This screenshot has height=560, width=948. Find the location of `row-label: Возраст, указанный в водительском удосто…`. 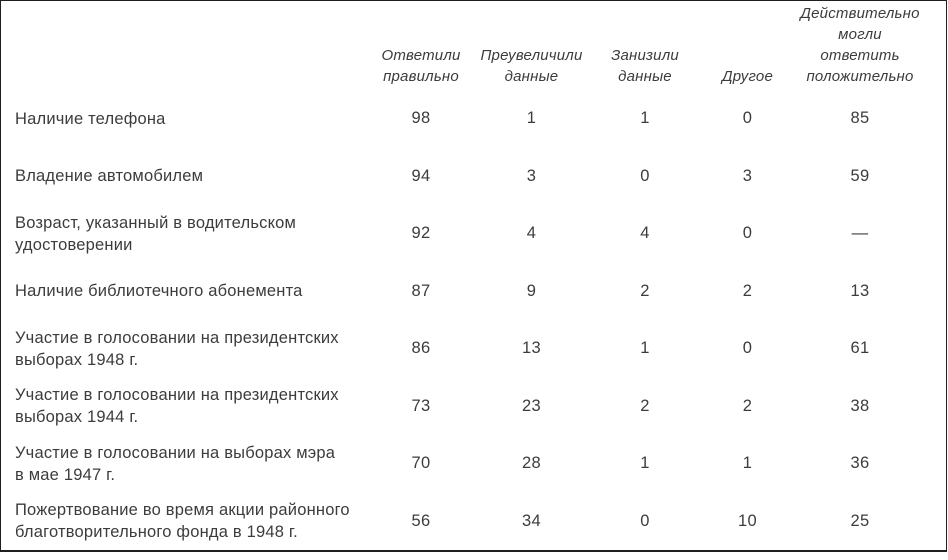

row-label: Возраст, указанный в водительском удосто… is located at coordinates (156, 233).